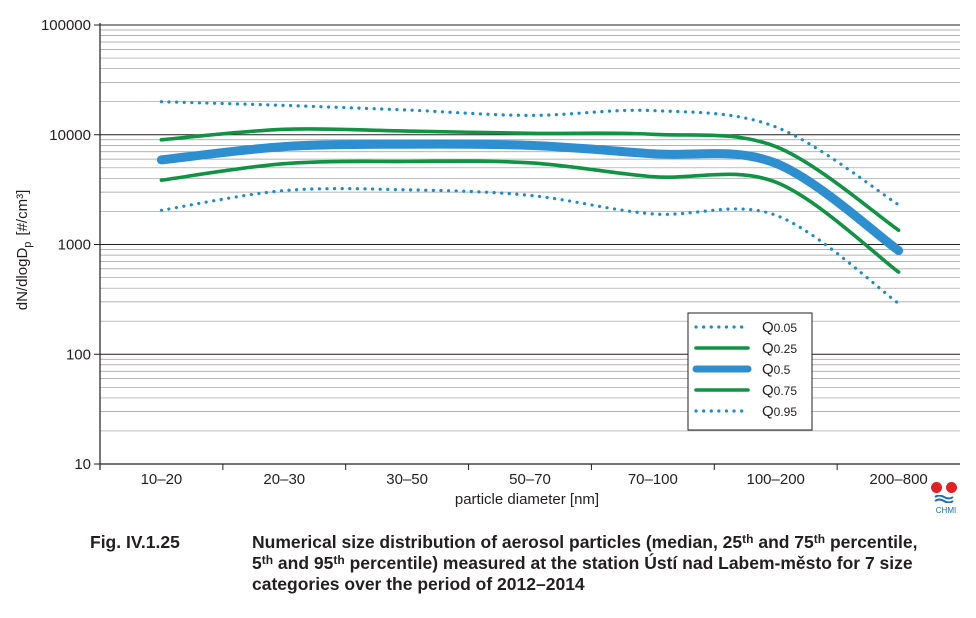 This screenshot has height=618, width=976. I want to click on y-tick-label: 1000, so click(74, 245).